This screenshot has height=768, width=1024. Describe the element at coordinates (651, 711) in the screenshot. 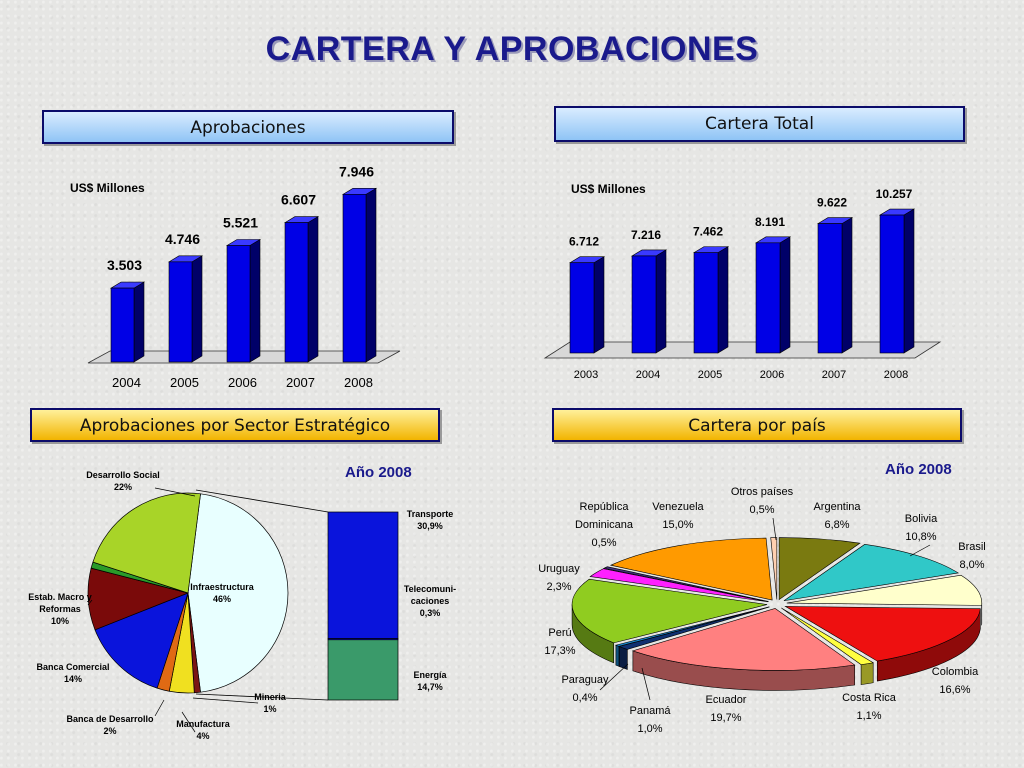

I see `pie-label: Panamá` at that location.